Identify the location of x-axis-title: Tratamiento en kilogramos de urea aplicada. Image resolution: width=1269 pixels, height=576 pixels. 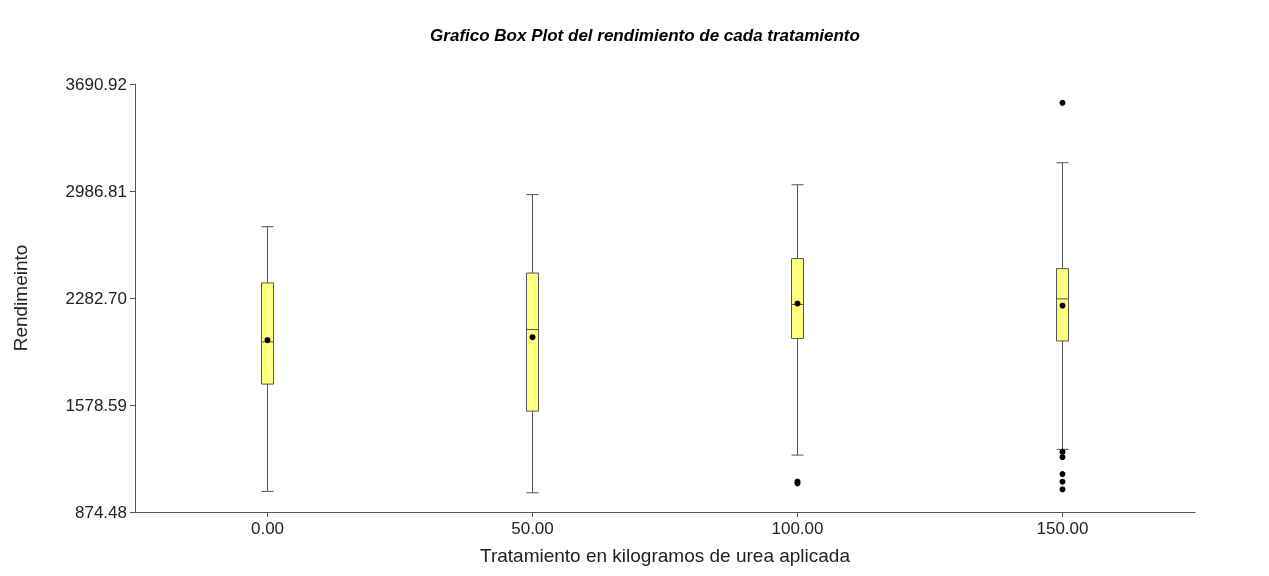
(665, 555).